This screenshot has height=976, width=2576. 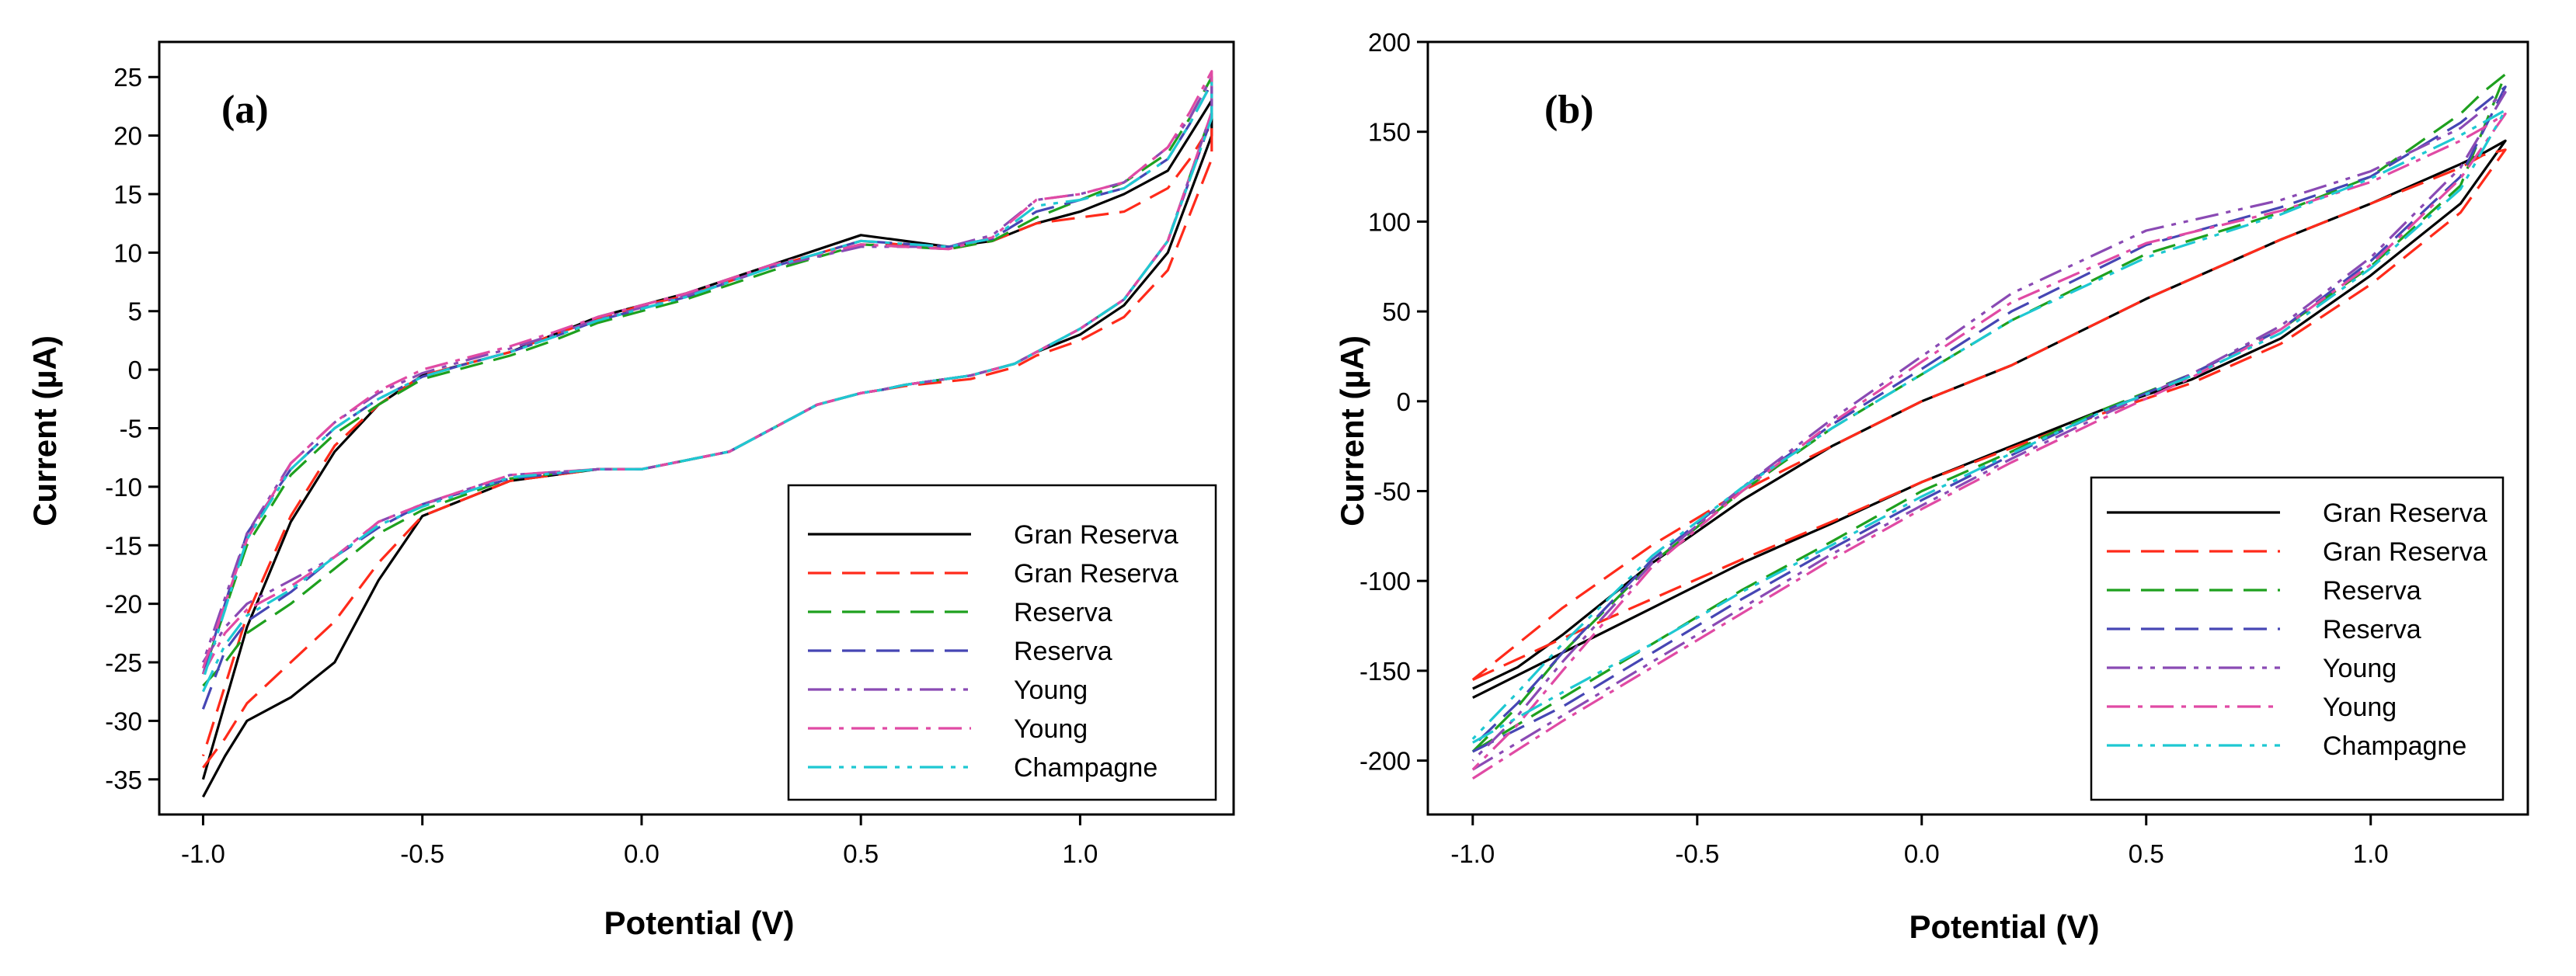 I want to click on panel-a-x-tick-label: 1.0, so click(x=1080, y=854).